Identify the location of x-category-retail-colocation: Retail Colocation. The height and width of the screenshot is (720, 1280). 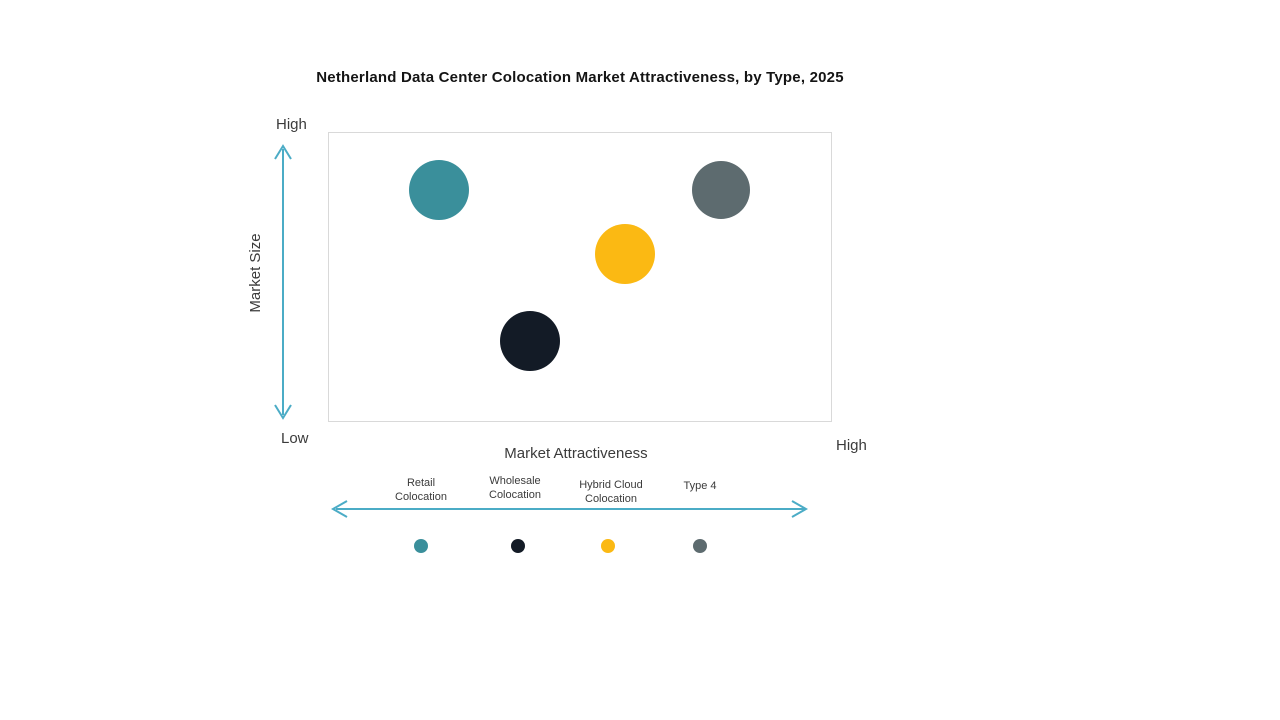
(421, 490).